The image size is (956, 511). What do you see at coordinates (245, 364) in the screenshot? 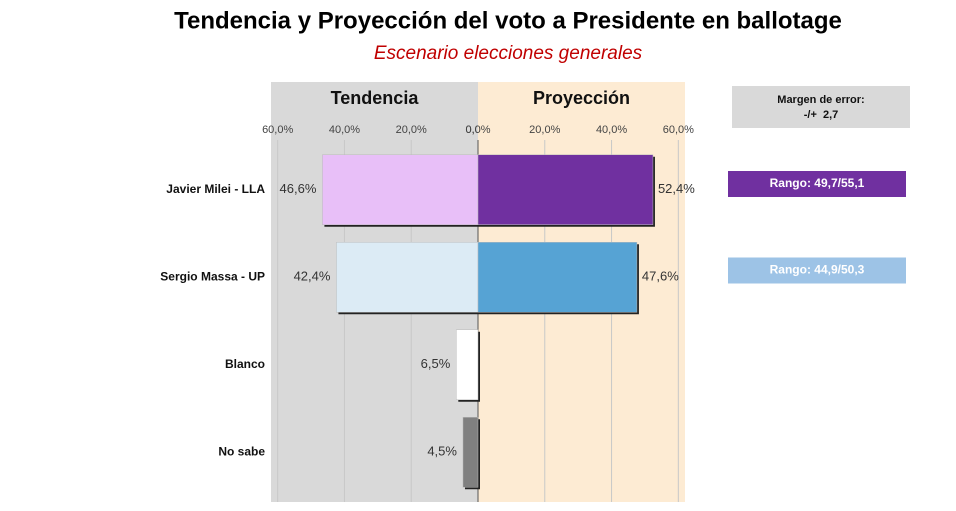
I see `category-label: Blanco` at bounding box center [245, 364].